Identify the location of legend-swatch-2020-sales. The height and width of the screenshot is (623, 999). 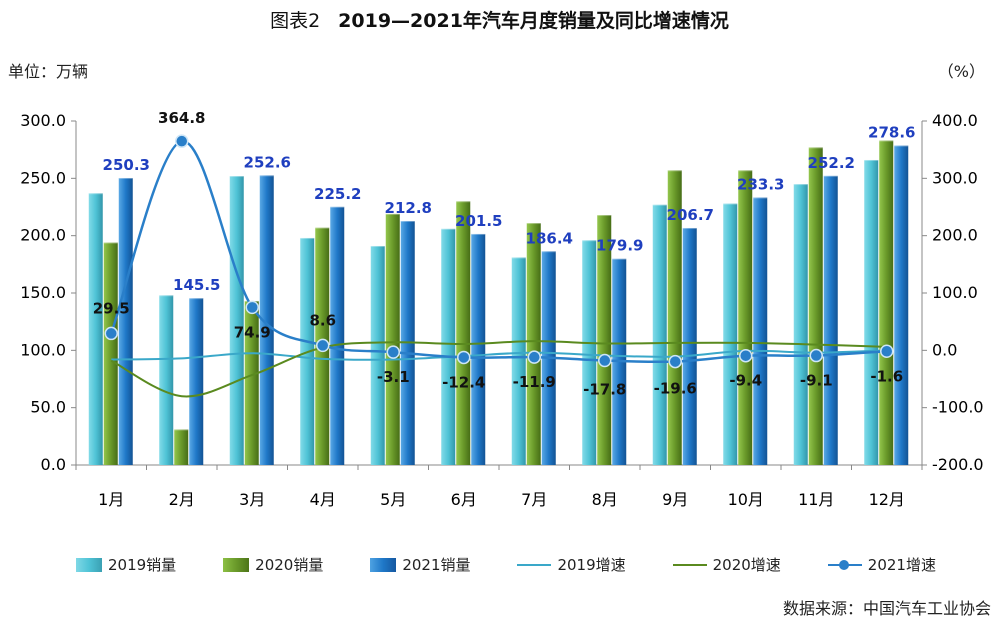
(236, 564).